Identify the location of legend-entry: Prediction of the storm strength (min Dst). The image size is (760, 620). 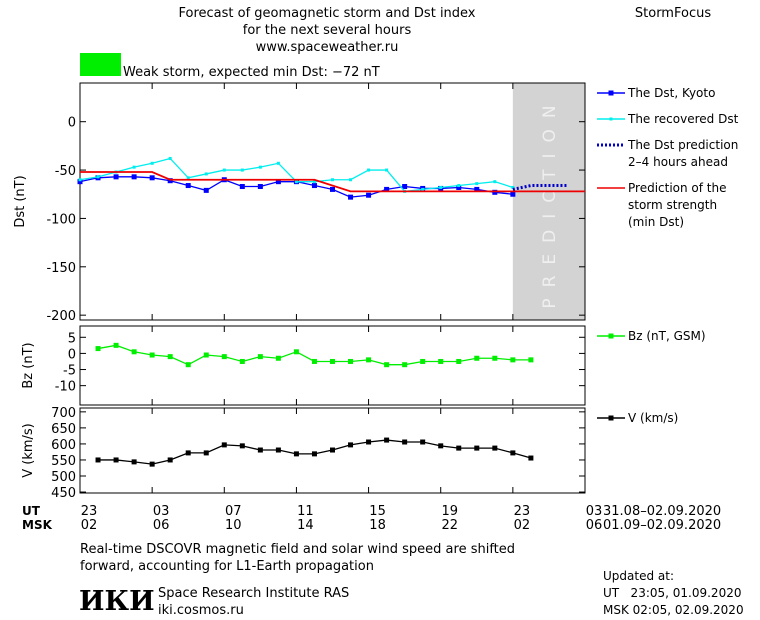
(662, 205).